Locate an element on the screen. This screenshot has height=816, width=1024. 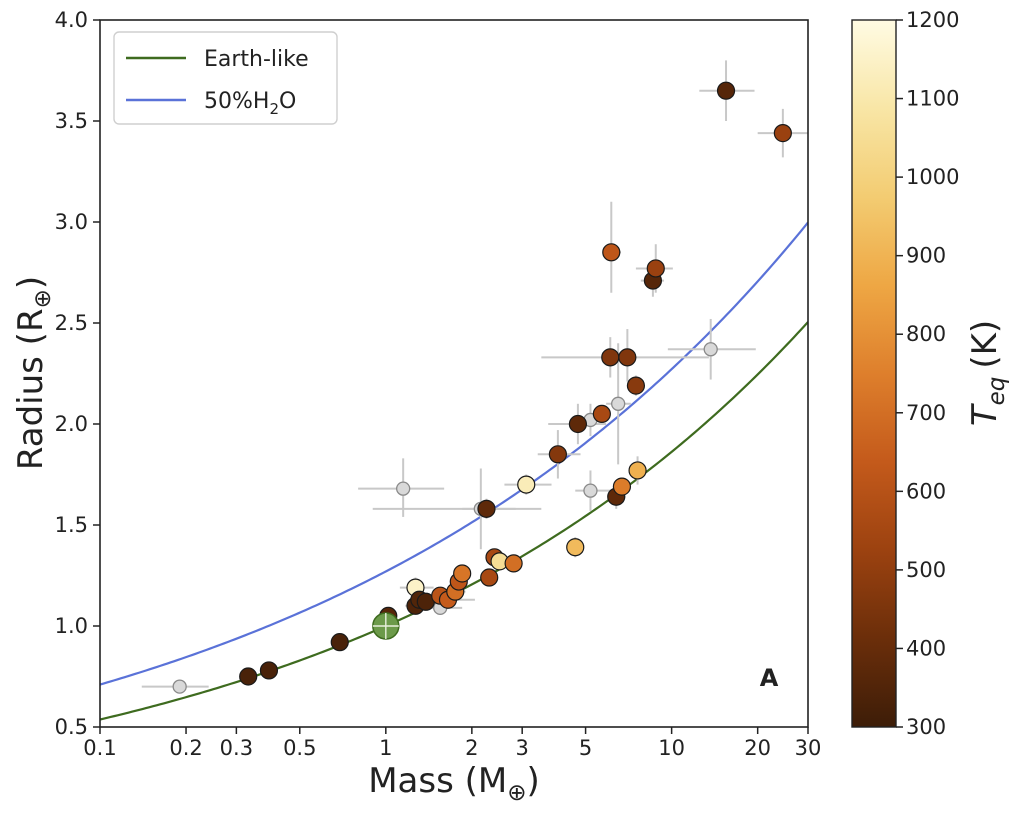
colorbar-tick-label: 900 is located at coordinates (926, 256).